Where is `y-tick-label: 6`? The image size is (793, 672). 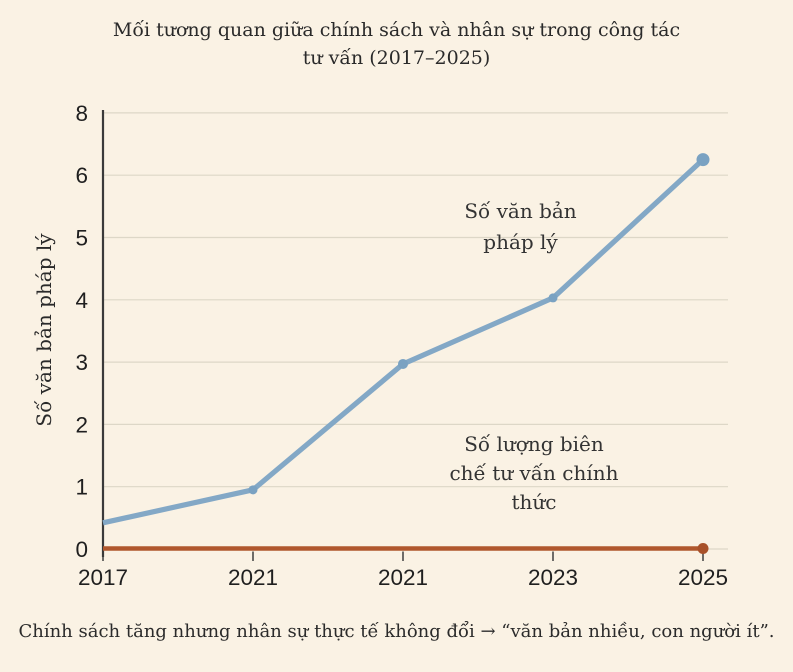
y-tick-label: 6 is located at coordinates (81, 175).